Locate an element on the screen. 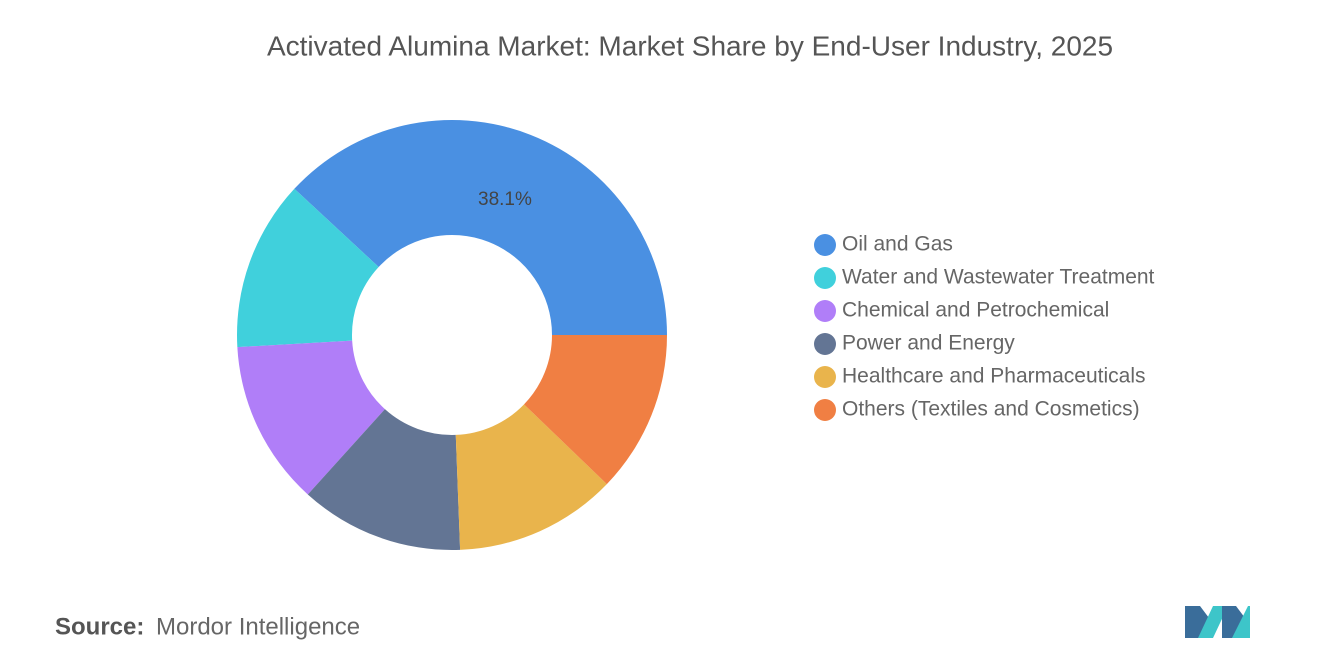 This screenshot has width=1320, height=670. legend-label: Healthcare and Pharmaceuticals is located at coordinates (994, 376).